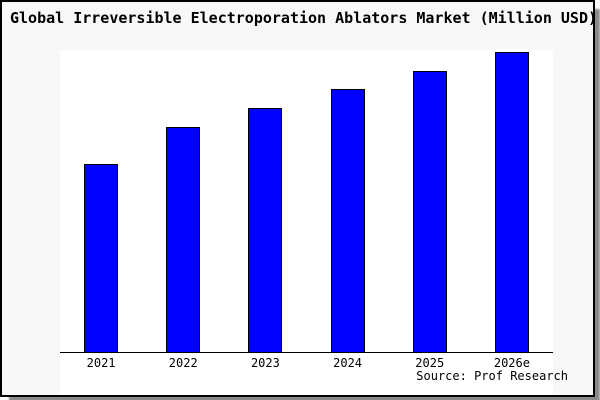  What do you see at coordinates (183, 363) in the screenshot?
I see `x-tick-label-2022: 2022` at bounding box center [183, 363].